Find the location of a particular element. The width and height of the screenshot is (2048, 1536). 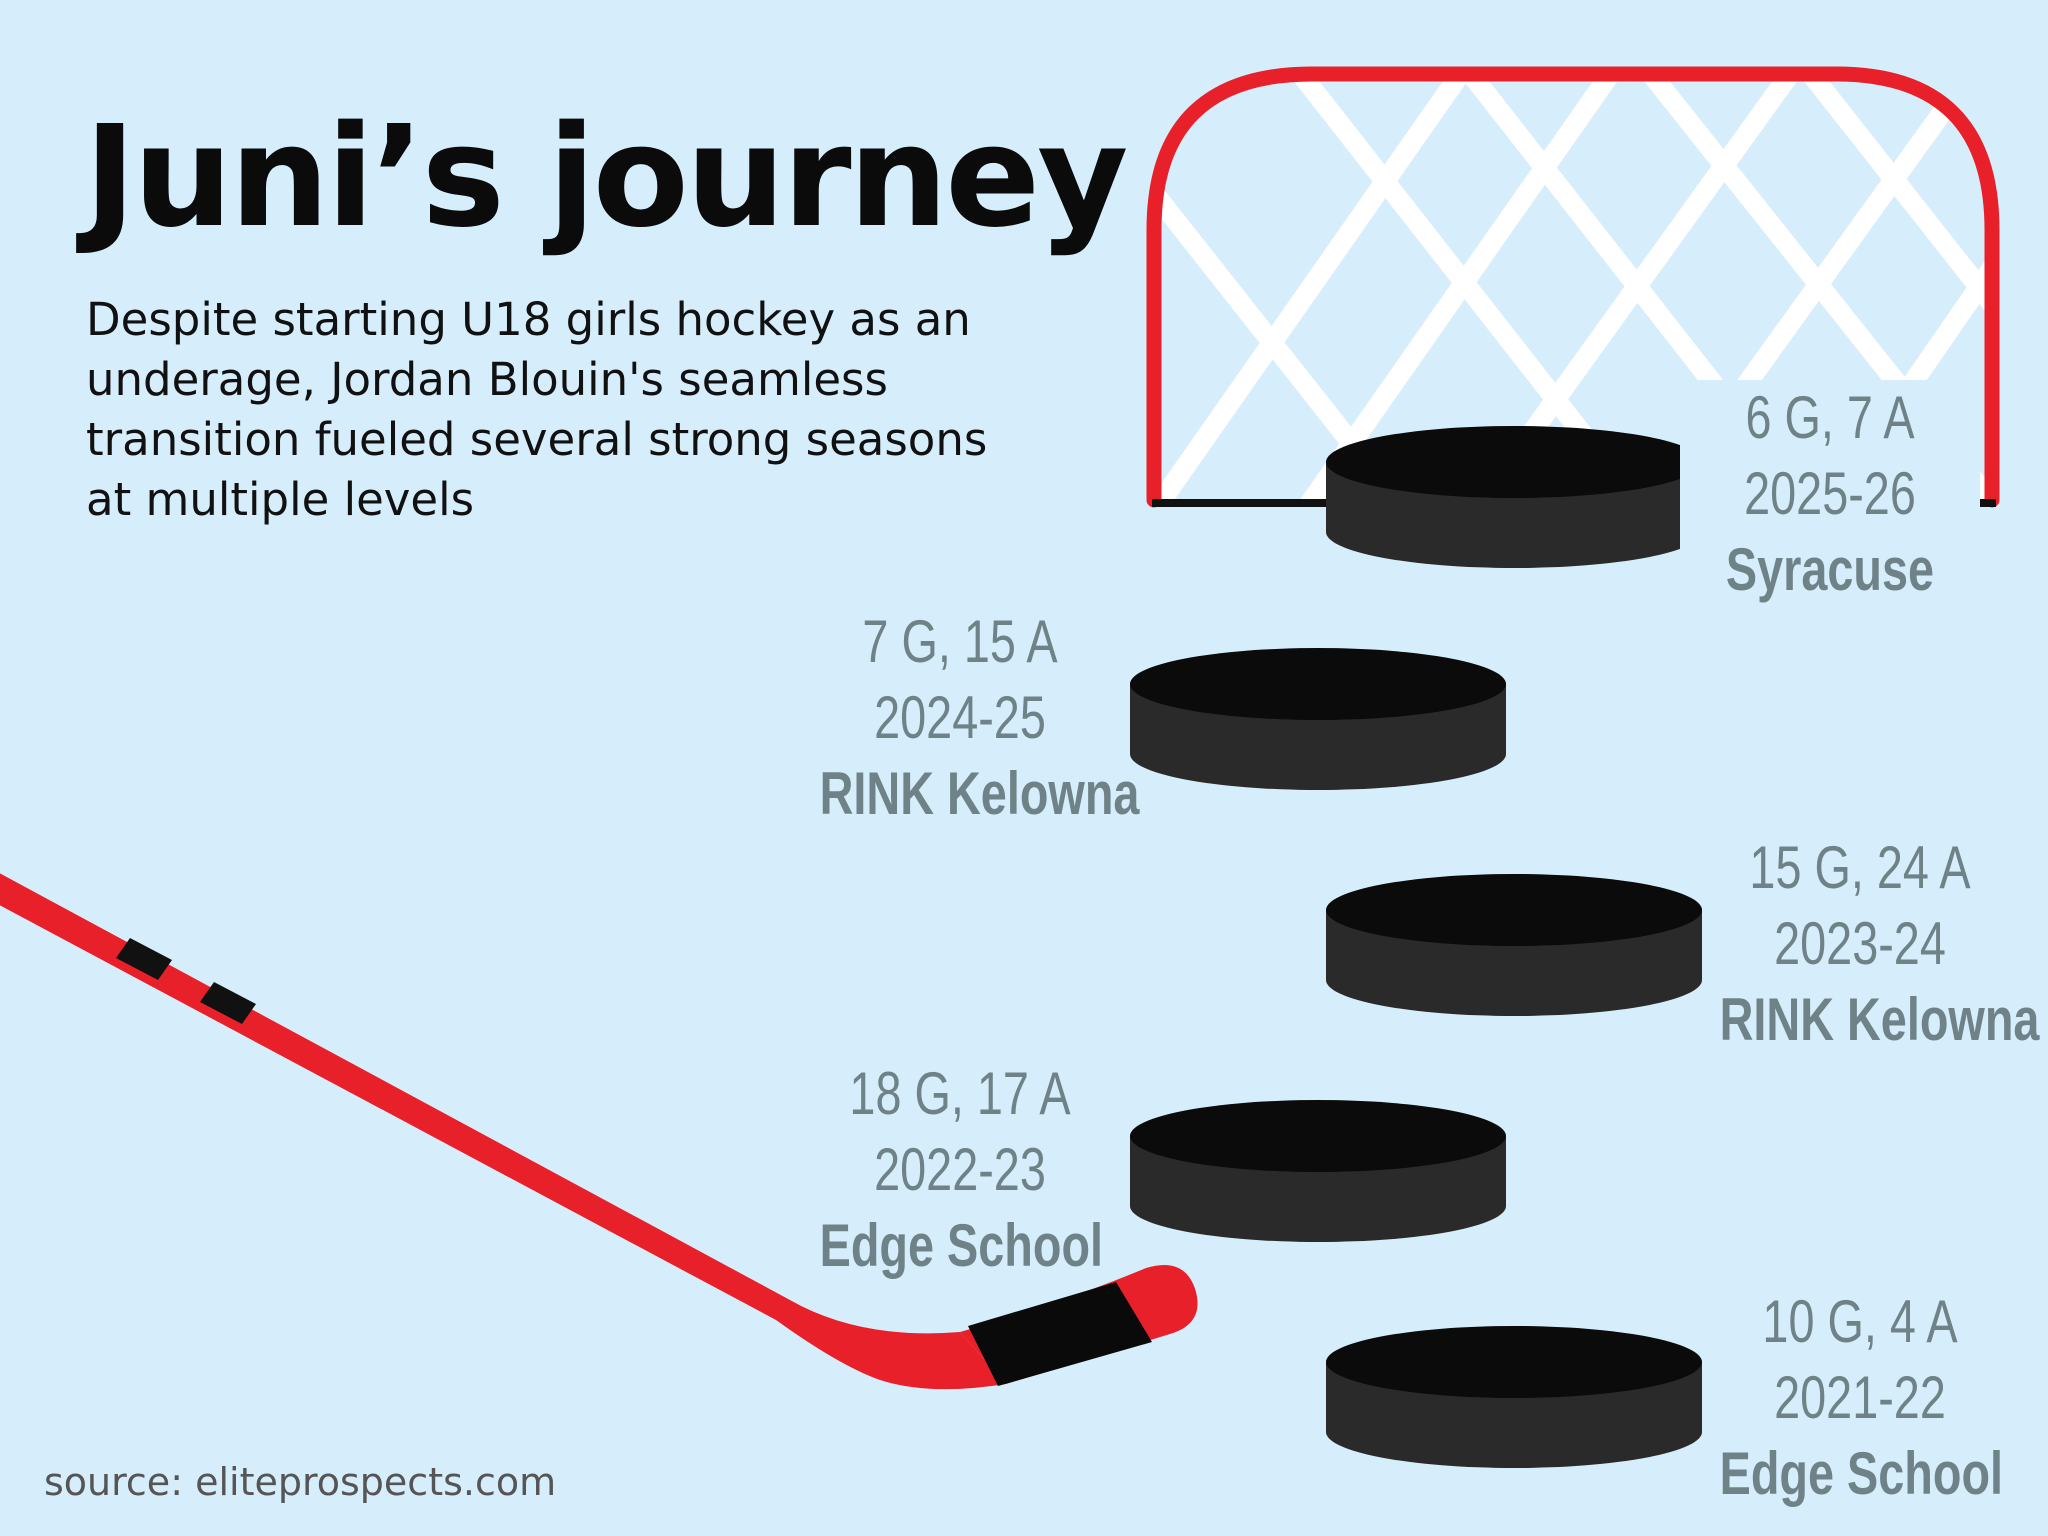

season-year: 2025-26 is located at coordinates (1830, 493).